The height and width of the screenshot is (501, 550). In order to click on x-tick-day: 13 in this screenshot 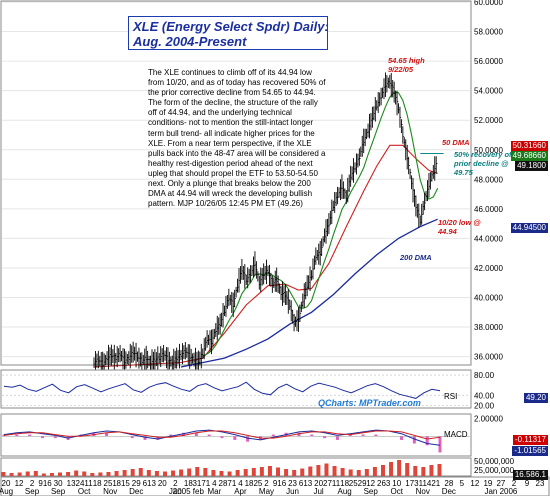, I will do `click(71, 483)`.